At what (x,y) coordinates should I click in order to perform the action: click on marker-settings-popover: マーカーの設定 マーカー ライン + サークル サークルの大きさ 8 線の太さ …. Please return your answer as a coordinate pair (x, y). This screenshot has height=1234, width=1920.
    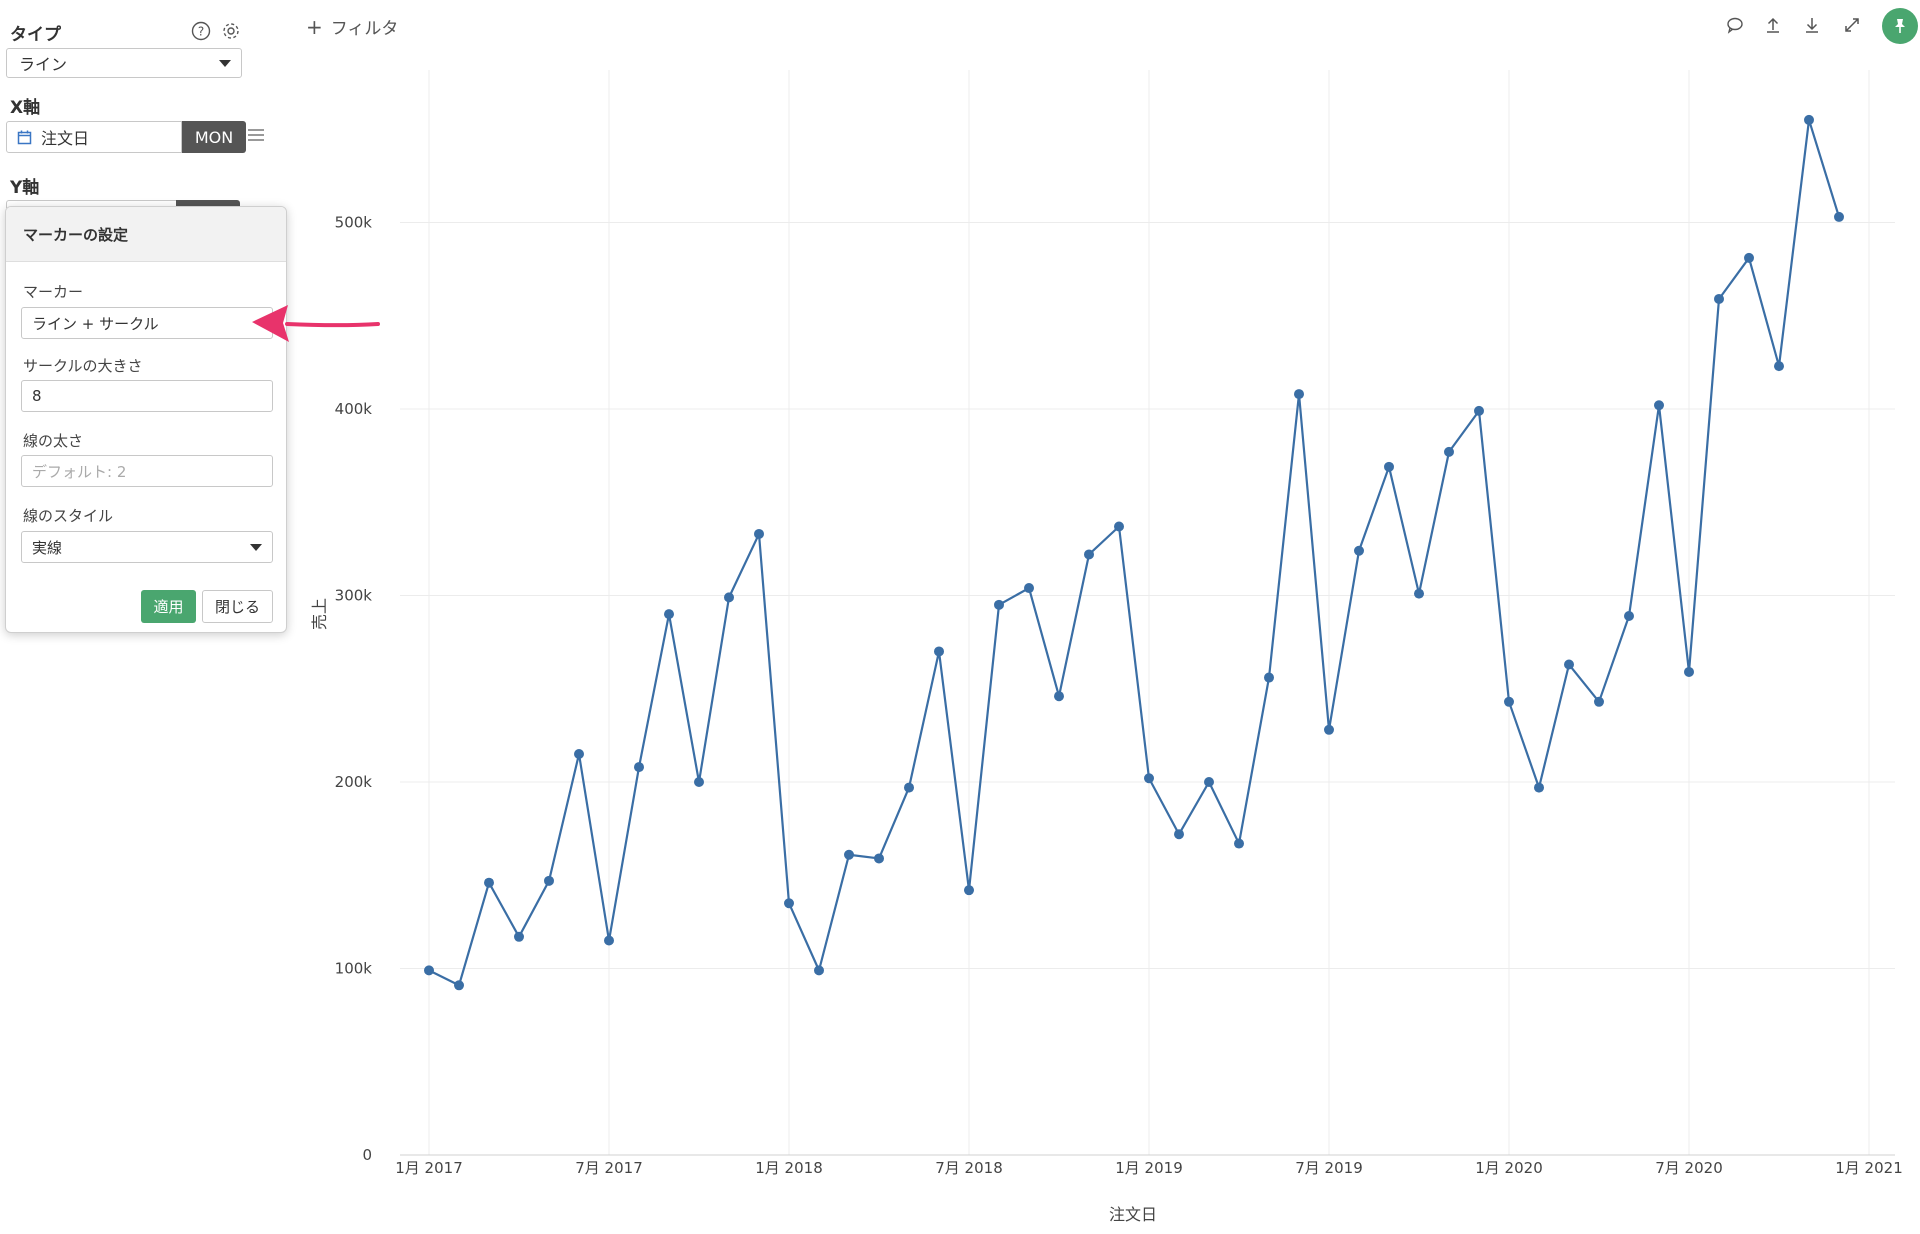
    Looking at the image, I should click on (146, 419).